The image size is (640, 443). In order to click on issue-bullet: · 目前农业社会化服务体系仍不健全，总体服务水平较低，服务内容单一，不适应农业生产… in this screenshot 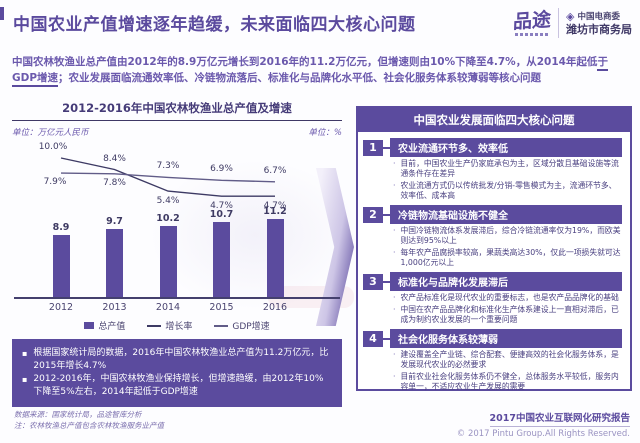, I will do `click(506, 381)`.